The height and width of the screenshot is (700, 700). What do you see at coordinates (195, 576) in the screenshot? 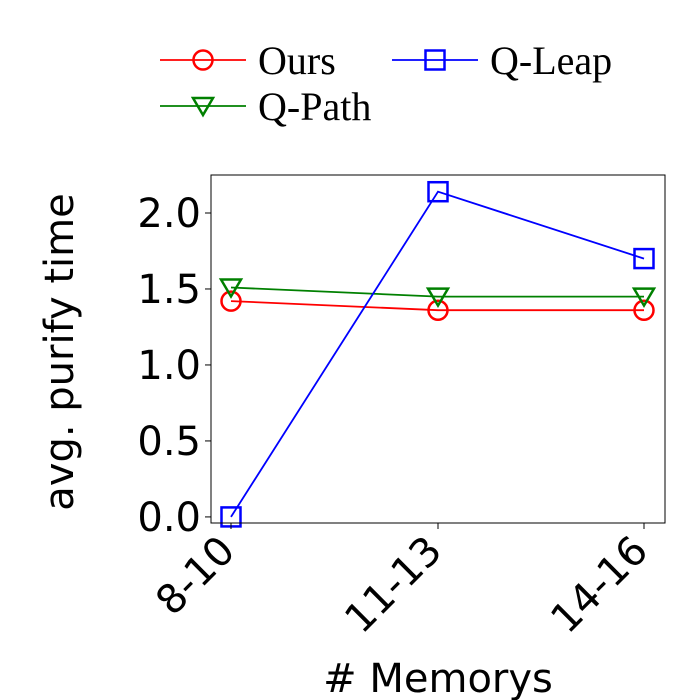
I see `x-tick-label: 8-10` at bounding box center [195, 576].